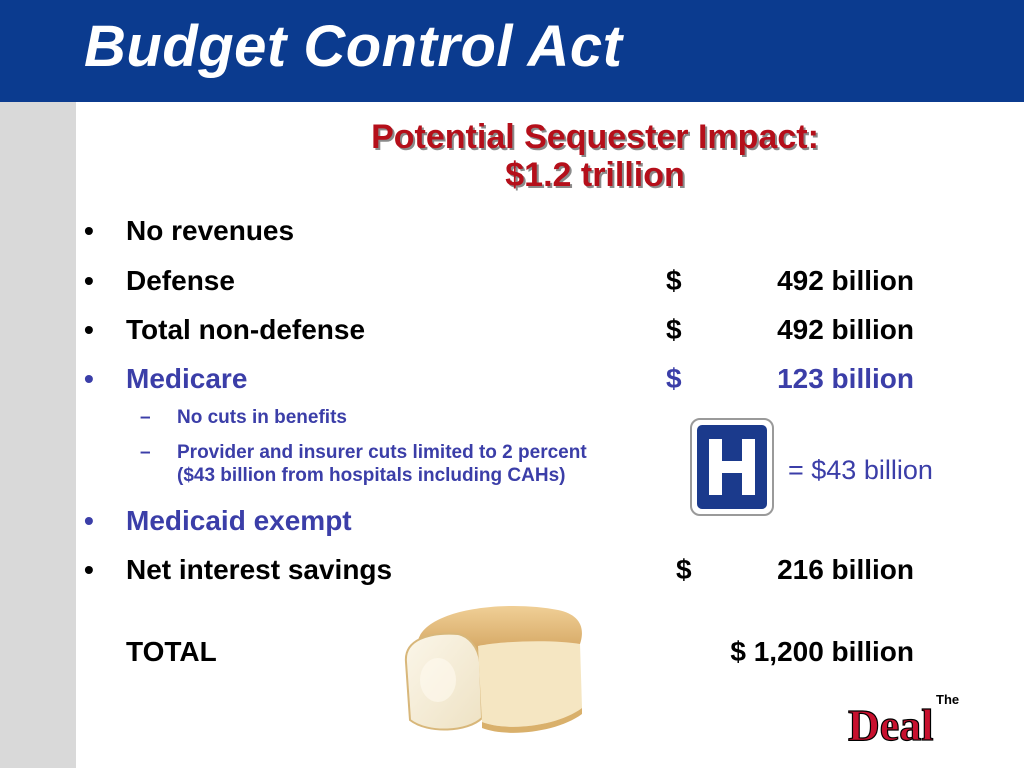  Describe the element at coordinates (38, 435) in the screenshot. I see `left-rail` at that location.